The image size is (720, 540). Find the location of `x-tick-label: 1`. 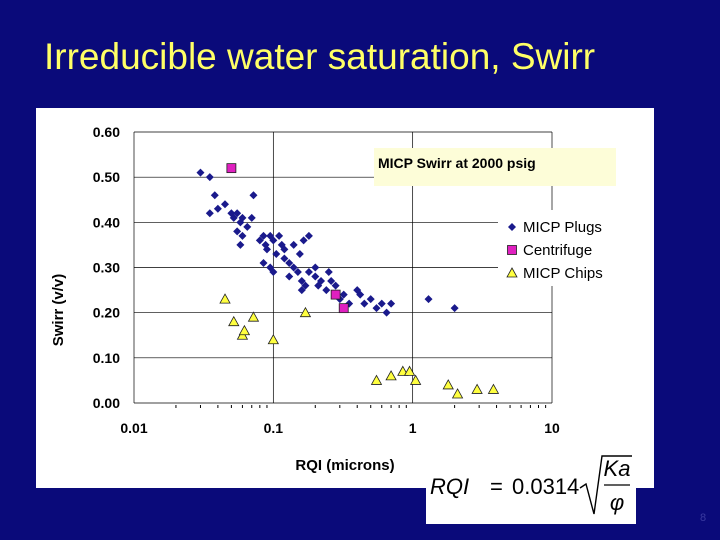

x-tick-label: 1 is located at coordinates (413, 428).